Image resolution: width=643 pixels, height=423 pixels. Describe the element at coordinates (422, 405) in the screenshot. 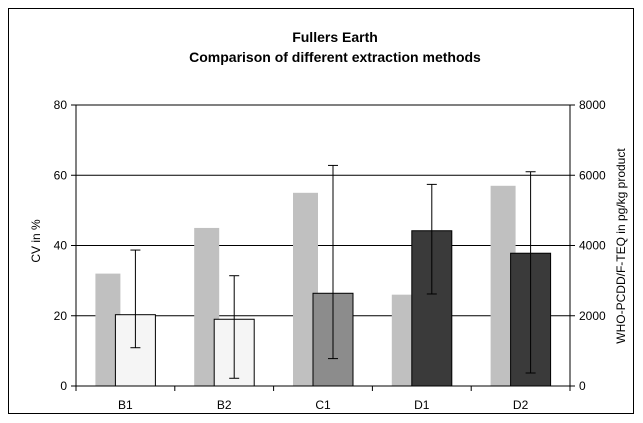

I see `x-tick-label: D1` at that location.